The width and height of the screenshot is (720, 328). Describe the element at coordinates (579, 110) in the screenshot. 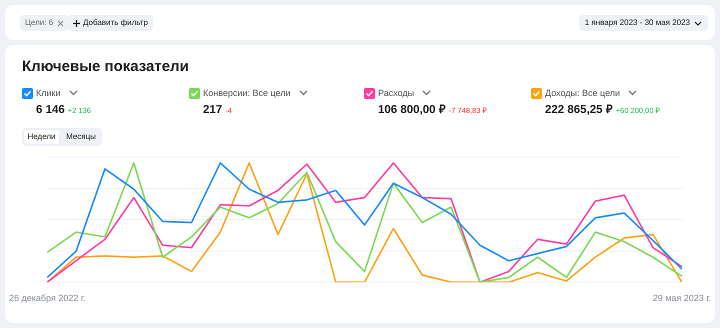

I see `text: 222 865,25 ₽` at that location.